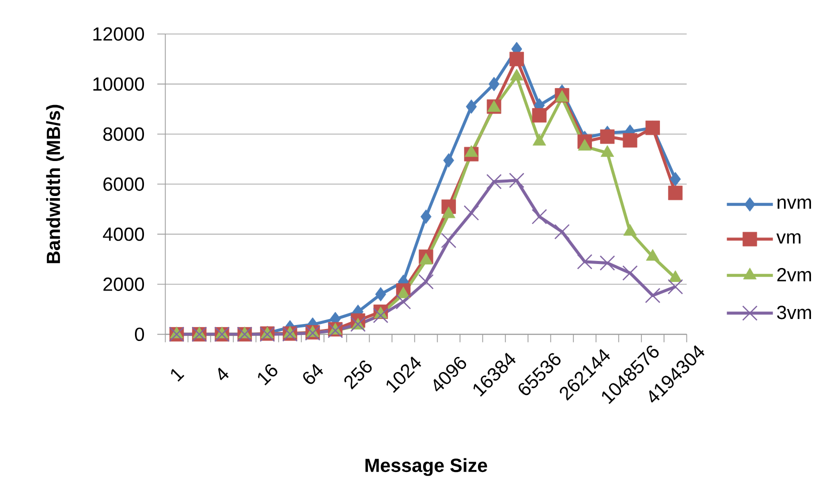  I want to click on legend-label: vm, so click(788, 238).